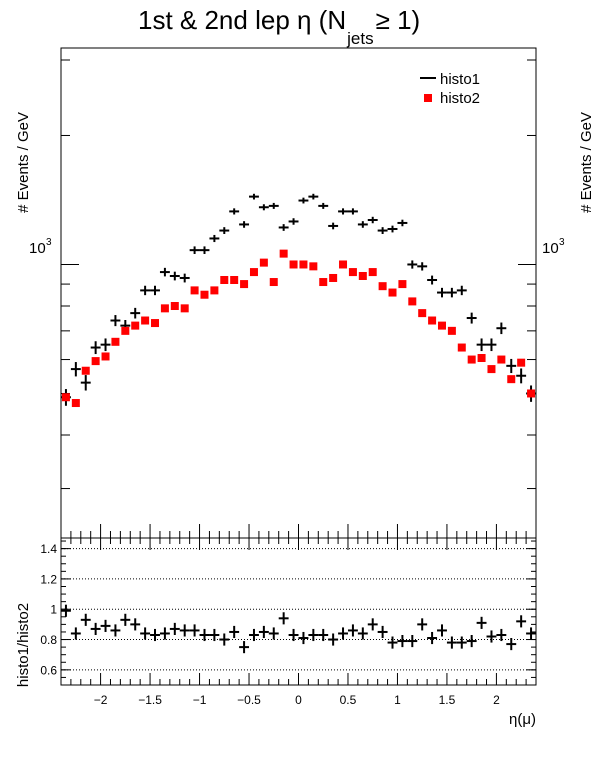 The height and width of the screenshot is (772, 596). Describe the element at coordinates (460, 79) in the screenshot. I see `legend-histo1-label: histo1` at that location.